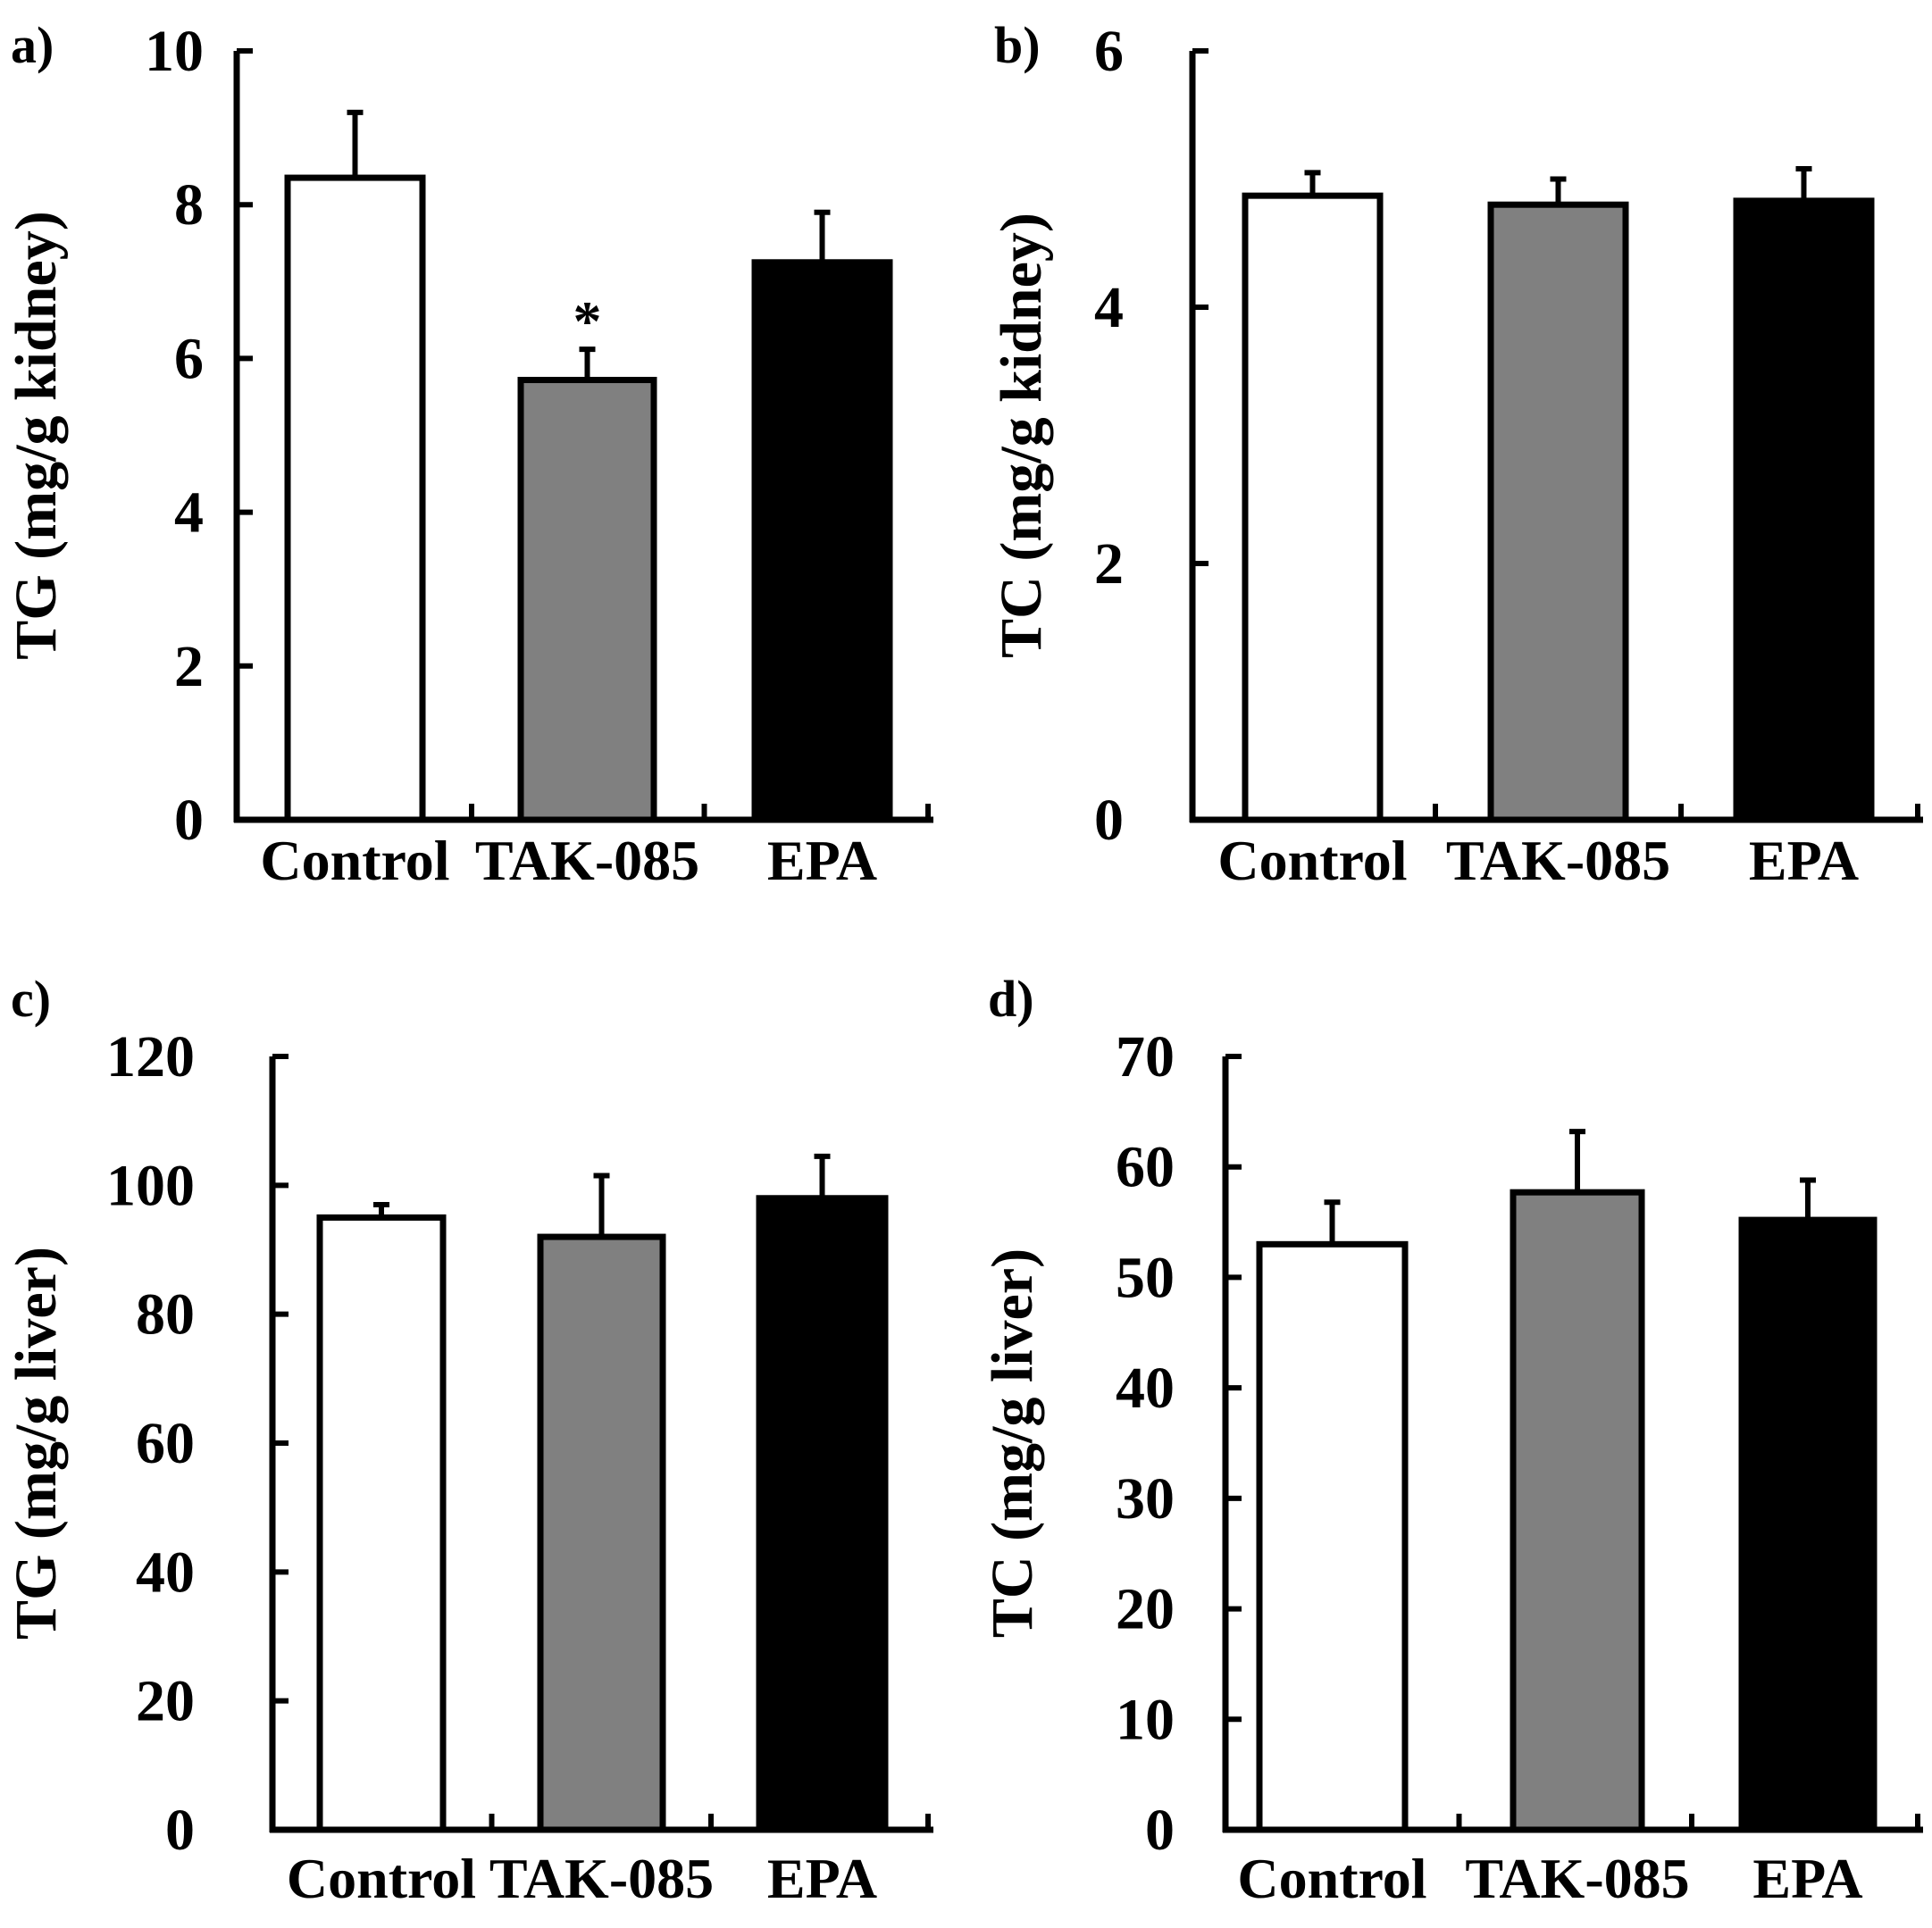 Image resolution: width=1932 pixels, height=1928 pixels. Describe the element at coordinates (165, 1315) in the screenshot. I see `y-tick-label: 80` at that location.